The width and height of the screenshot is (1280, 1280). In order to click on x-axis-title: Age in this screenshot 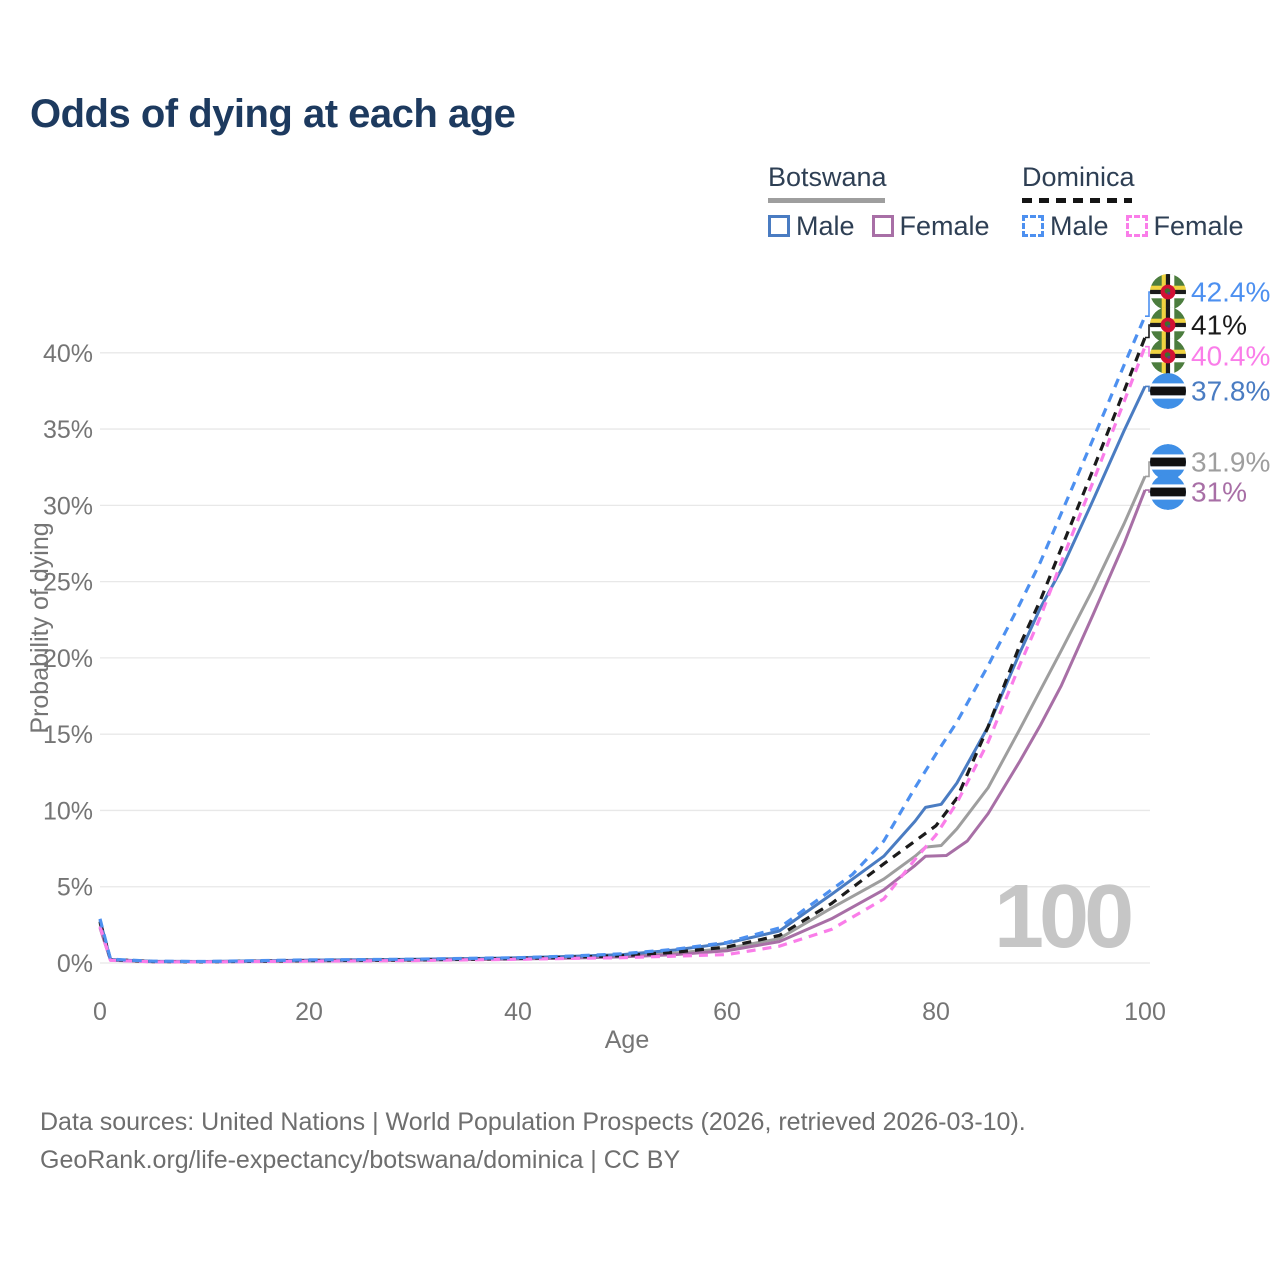, I will do `click(627, 1040)`.